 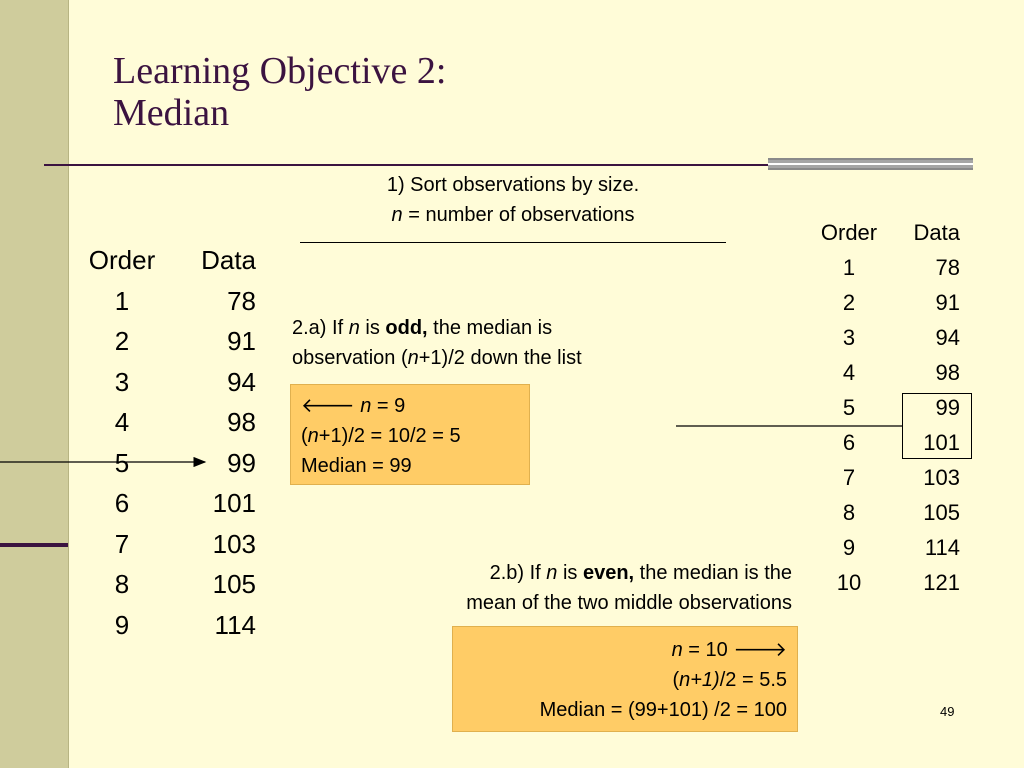 I want to click on even-box-formula-n: n+1), so click(x=699, y=680).